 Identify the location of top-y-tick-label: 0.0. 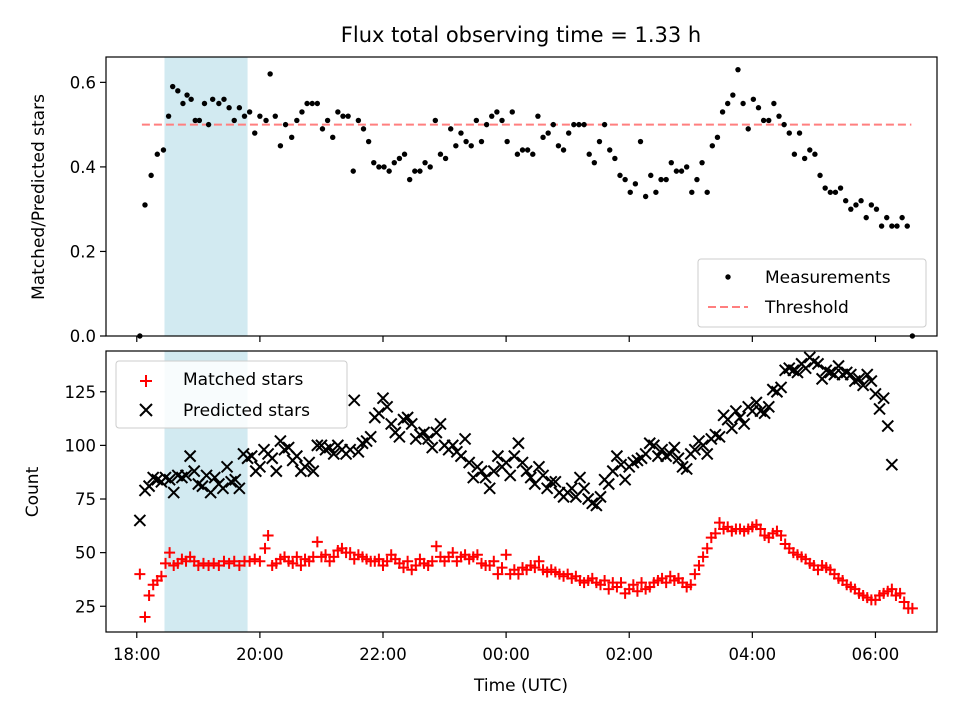
(83, 336).